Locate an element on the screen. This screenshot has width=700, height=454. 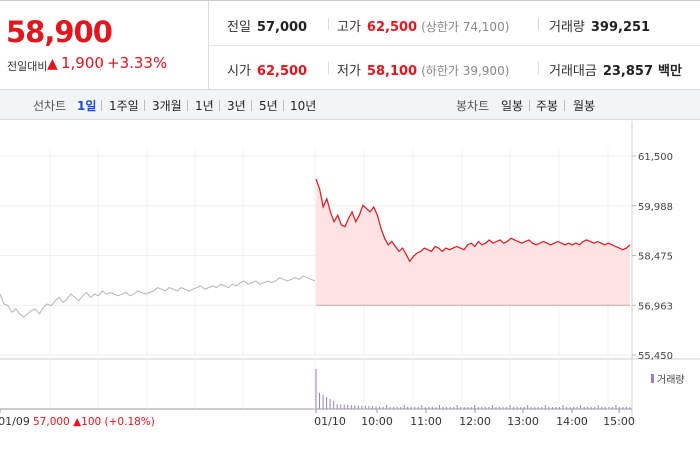
change-label: 전일대비 is located at coordinates (27, 66).